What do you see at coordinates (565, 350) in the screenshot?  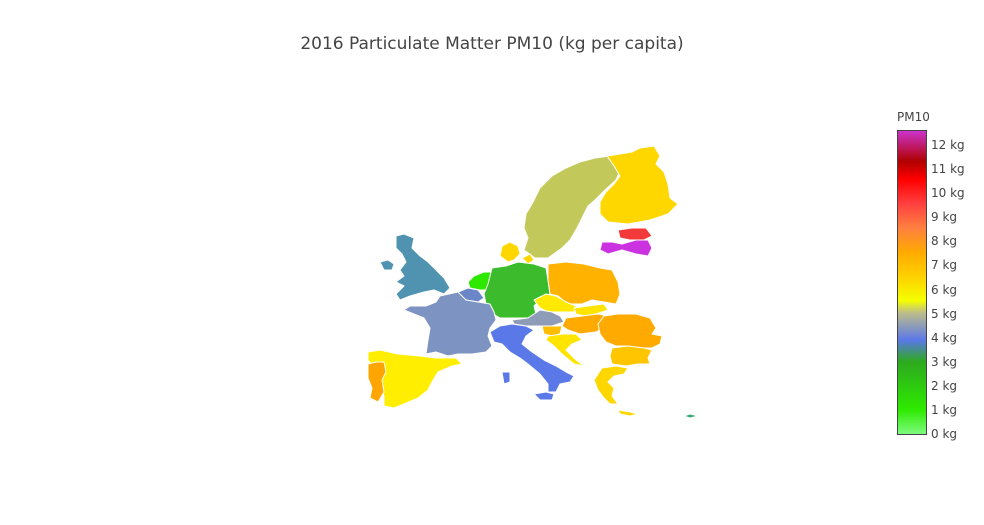 I see `country-croatia: Croatia` at bounding box center [565, 350].